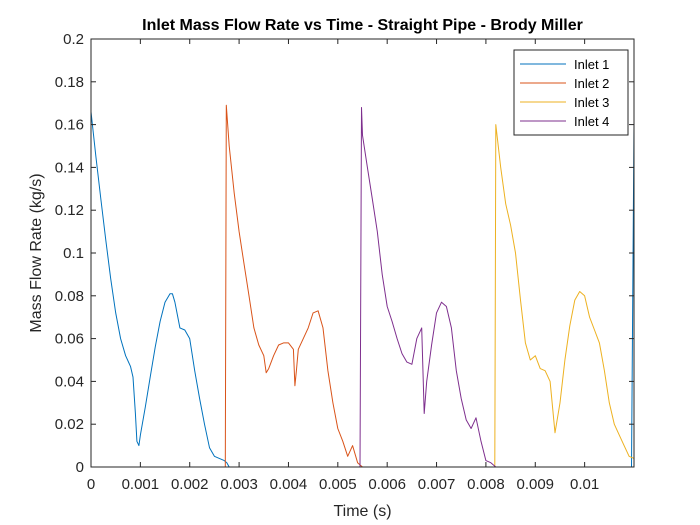  What do you see at coordinates (591, 64) in the screenshot?
I see `legend-label-inlet-1: Inlet 1` at bounding box center [591, 64].